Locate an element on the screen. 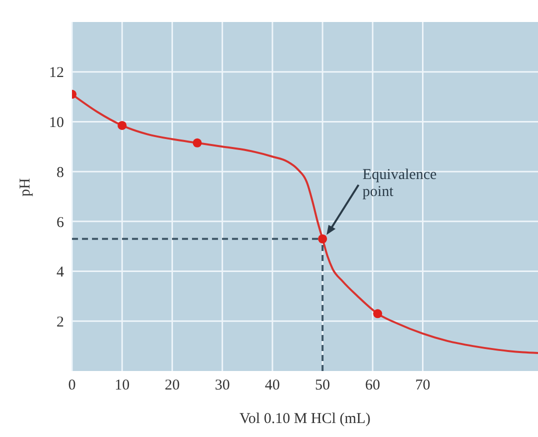 This screenshot has width=538, height=437. x-tick-label: 40 is located at coordinates (272, 386).